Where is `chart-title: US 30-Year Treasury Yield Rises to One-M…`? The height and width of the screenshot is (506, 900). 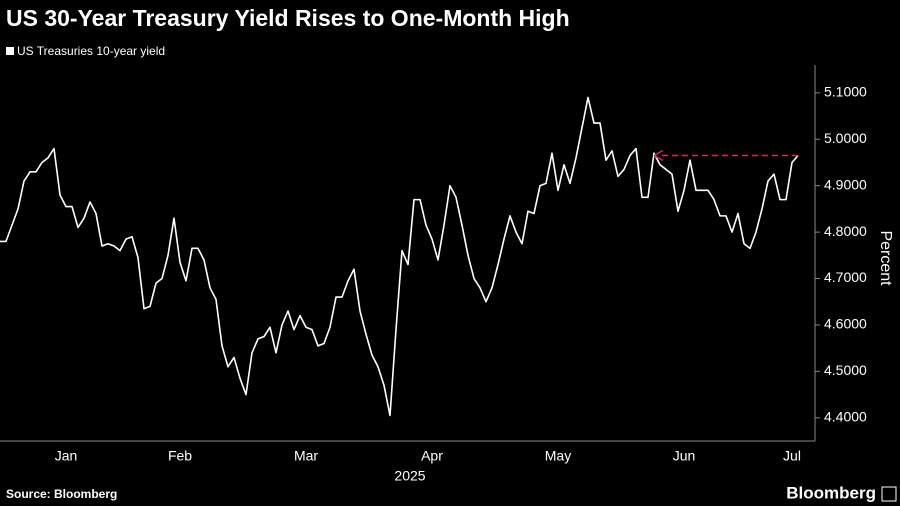
chart-title: US 30-Year Treasury Yield Rises to One-M… is located at coordinates (288, 18).